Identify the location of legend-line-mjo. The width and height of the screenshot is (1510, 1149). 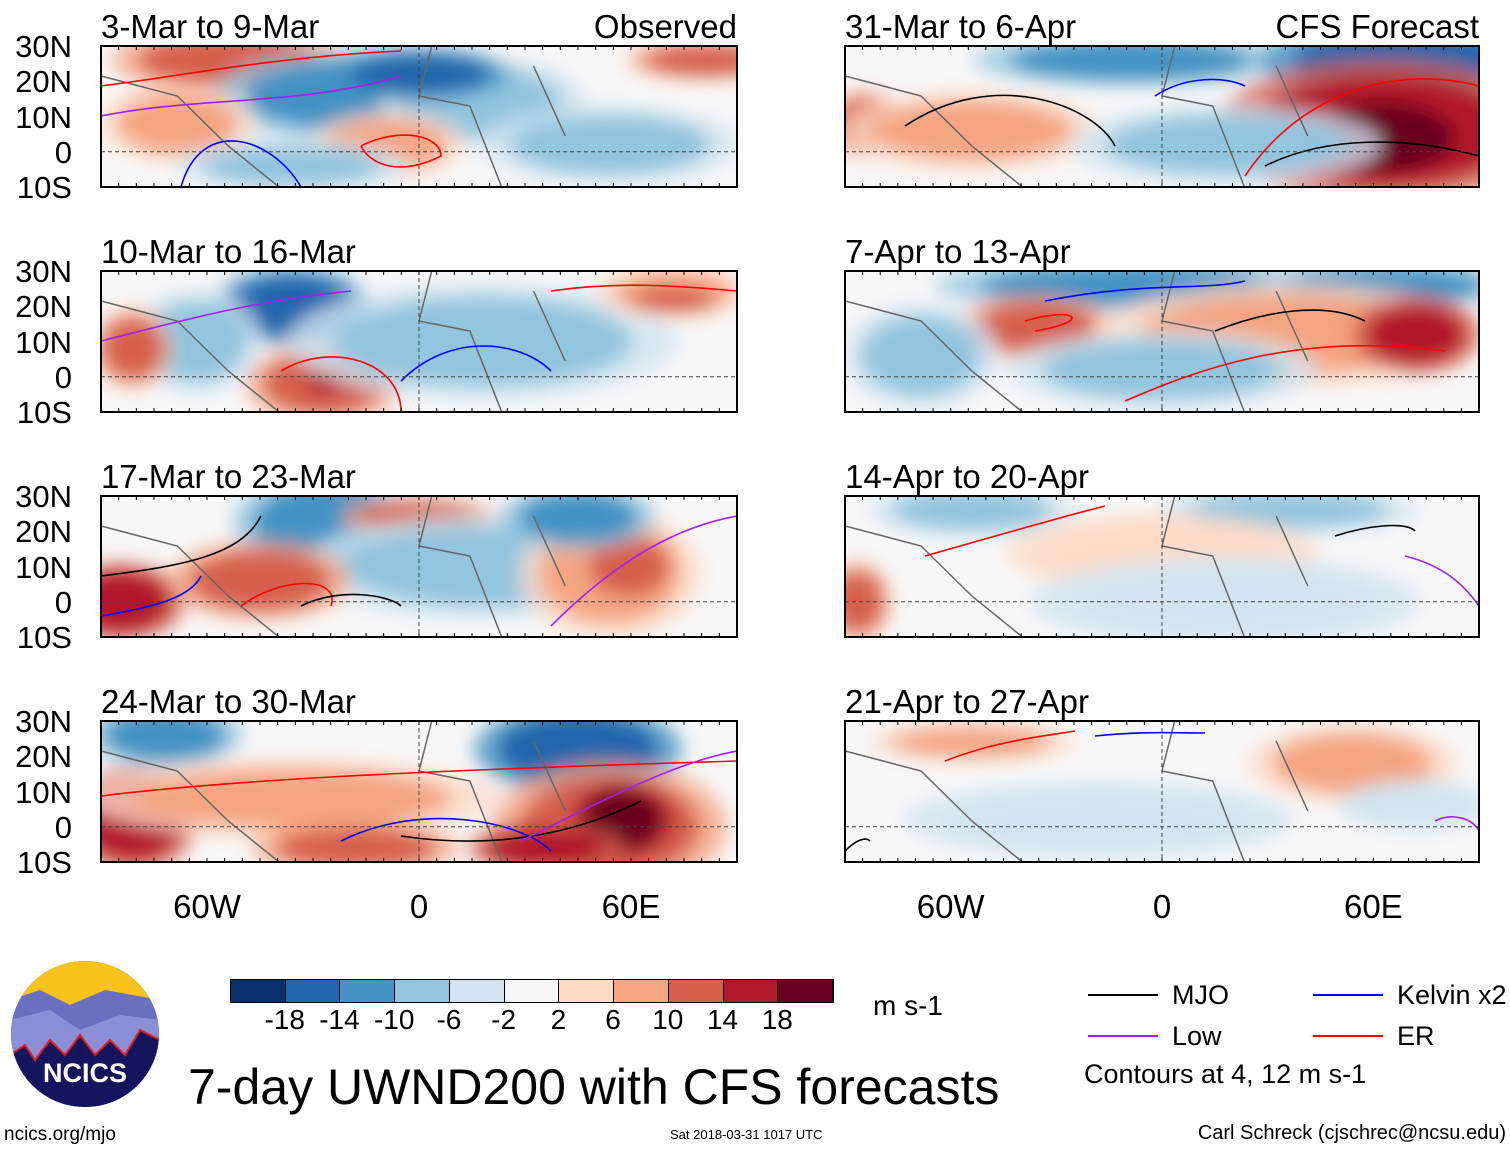
(1123, 995).